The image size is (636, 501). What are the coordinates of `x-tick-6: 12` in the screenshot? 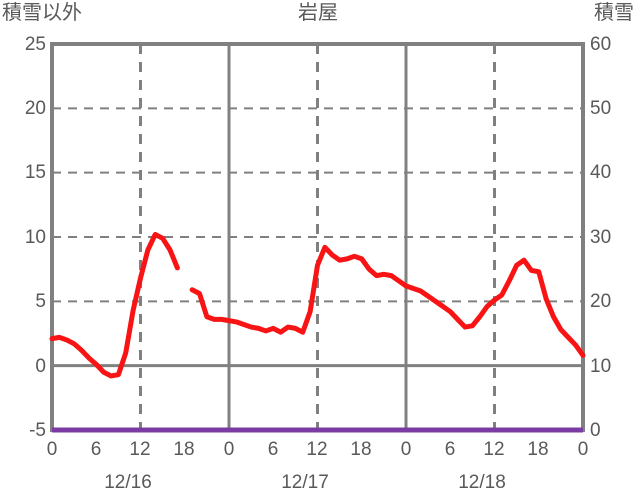 It's located at (317, 449).